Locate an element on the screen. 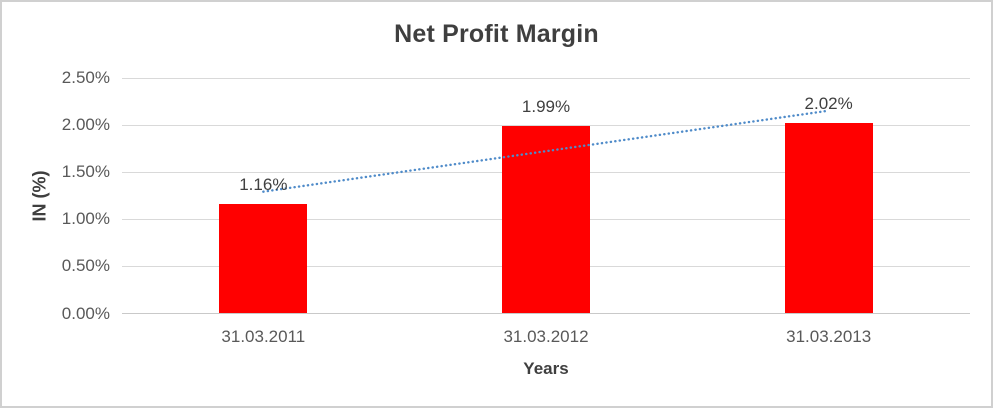 The height and width of the screenshot is (408, 993). bar-31-03-2012 is located at coordinates (546, 220).